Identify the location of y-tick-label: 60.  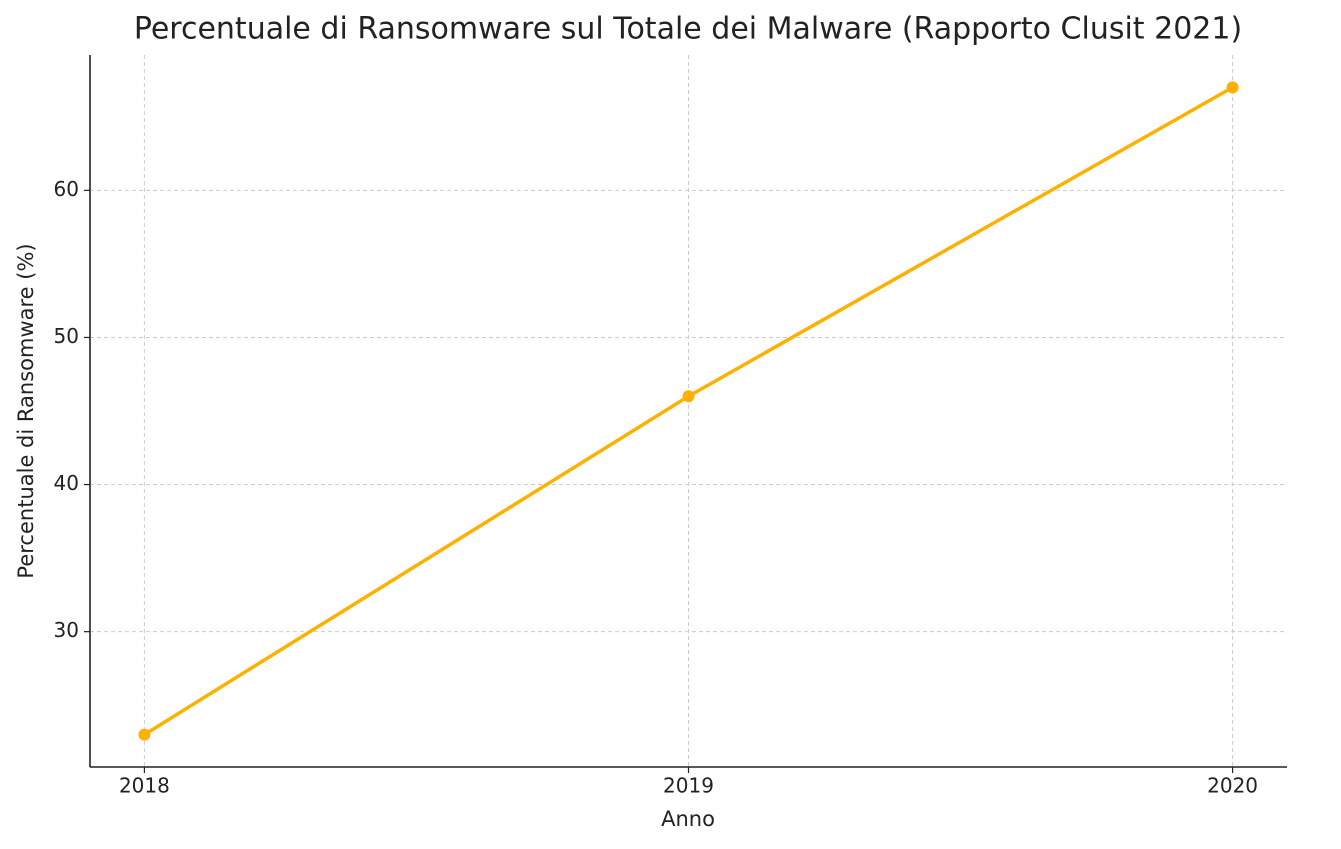
(66, 189).